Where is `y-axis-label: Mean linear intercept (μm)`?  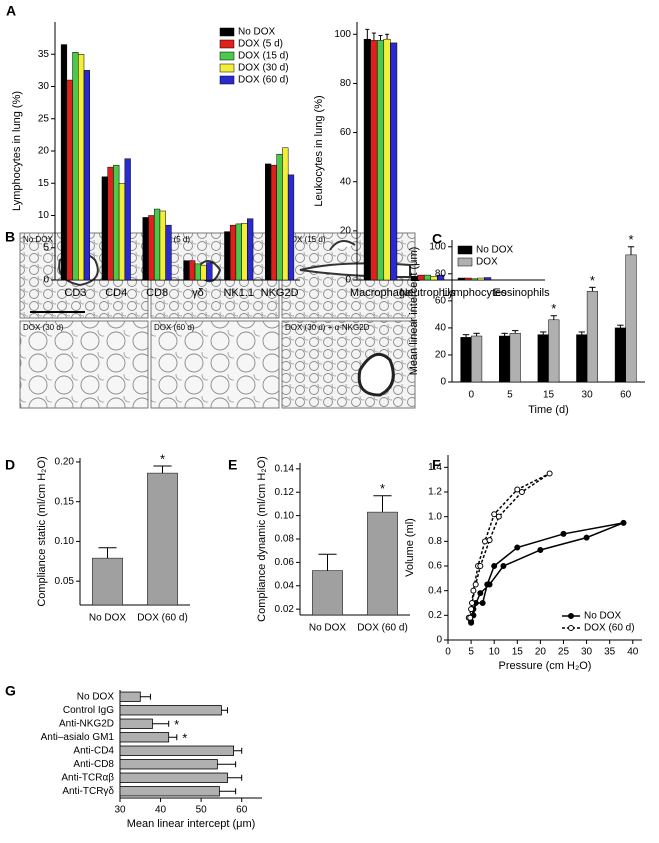 y-axis-label: Mean linear intercept (μm) is located at coordinates (414, 311).